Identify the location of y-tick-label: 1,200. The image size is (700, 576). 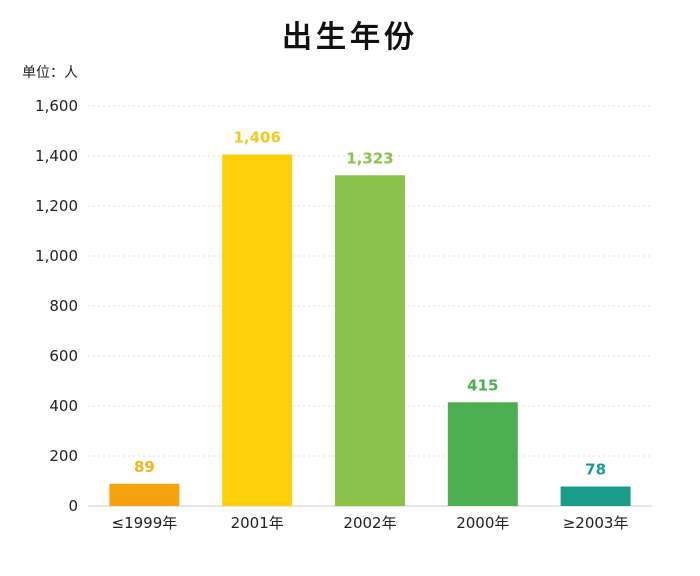
(56, 206).